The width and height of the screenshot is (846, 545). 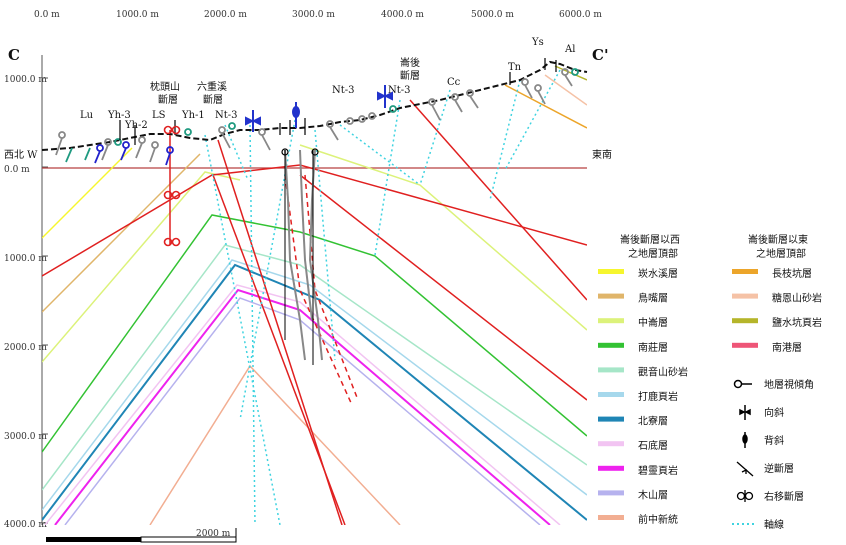 I want to click on top-tick: 6000.0 m, so click(x=580, y=15).